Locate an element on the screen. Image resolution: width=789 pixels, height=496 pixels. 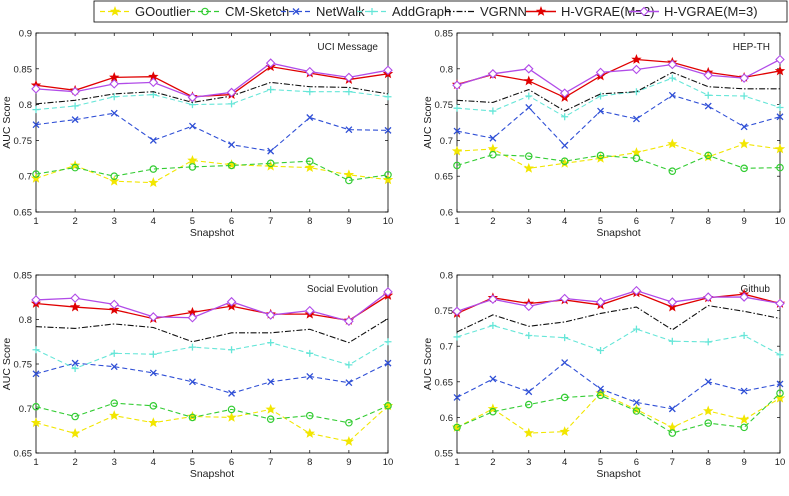
legend-box is located at coordinates (440, 11).